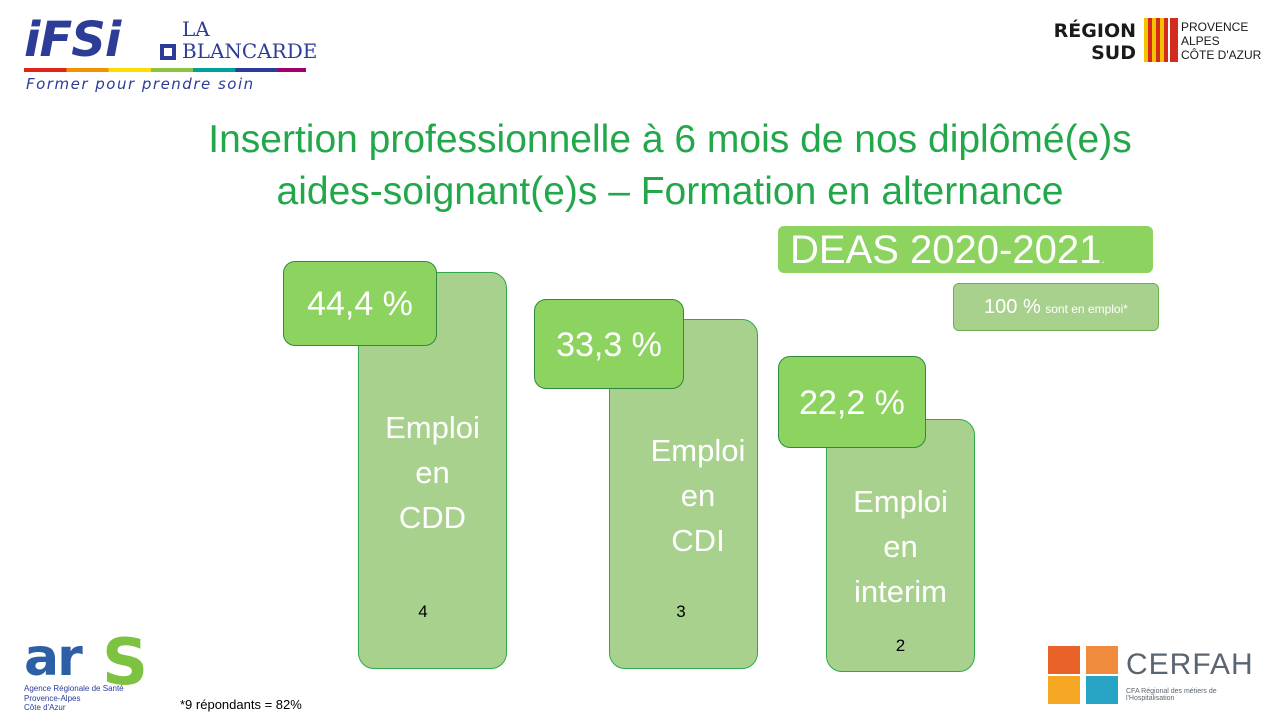  Describe the element at coordinates (196, 29) in the screenshot. I see `ifsi-logo-la: LA` at that location.